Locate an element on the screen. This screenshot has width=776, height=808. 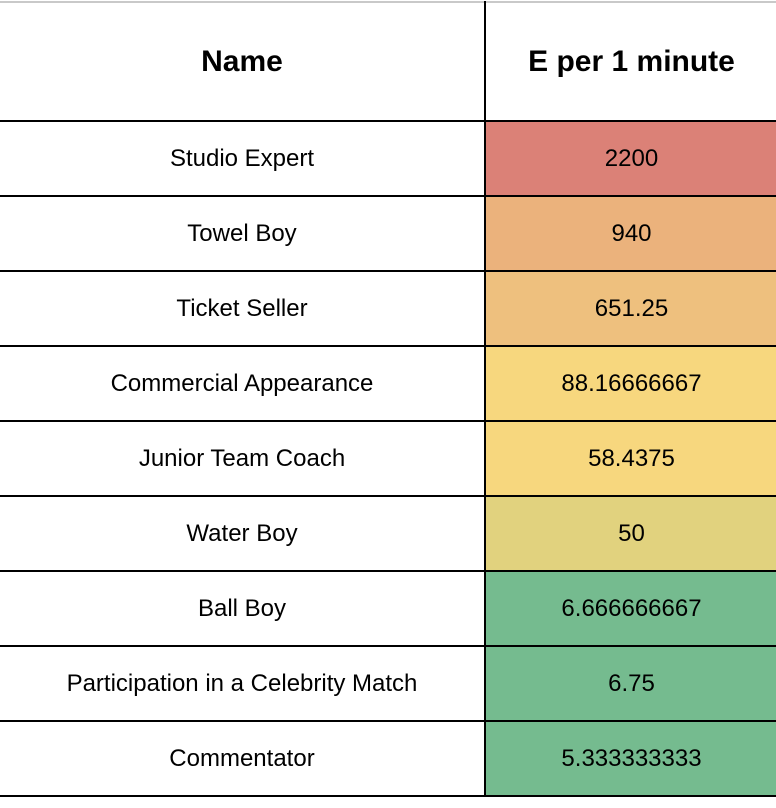
name-cell: Participation in a Celebrity Match is located at coordinates (243, 683).